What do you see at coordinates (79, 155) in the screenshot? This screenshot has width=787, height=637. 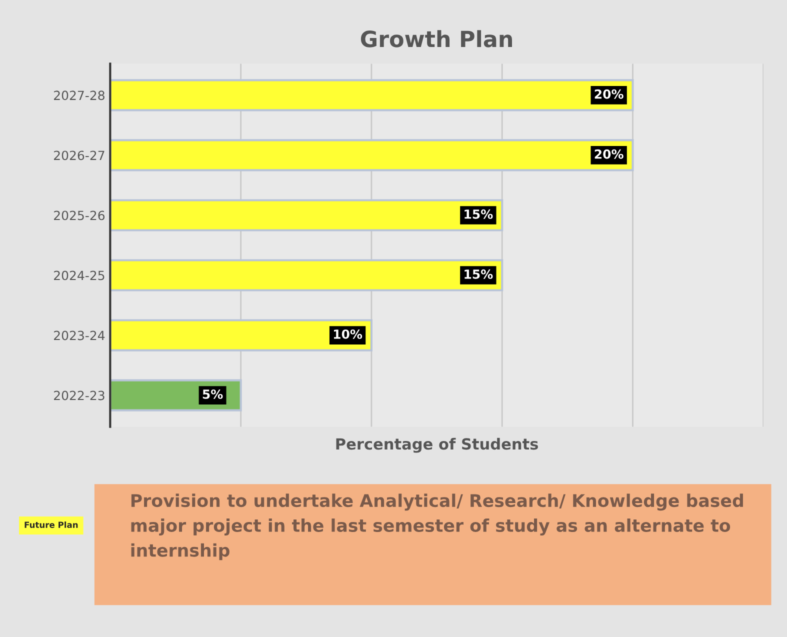 I see `y-tick-label: 2026-27` at bounding box center [79, 155].